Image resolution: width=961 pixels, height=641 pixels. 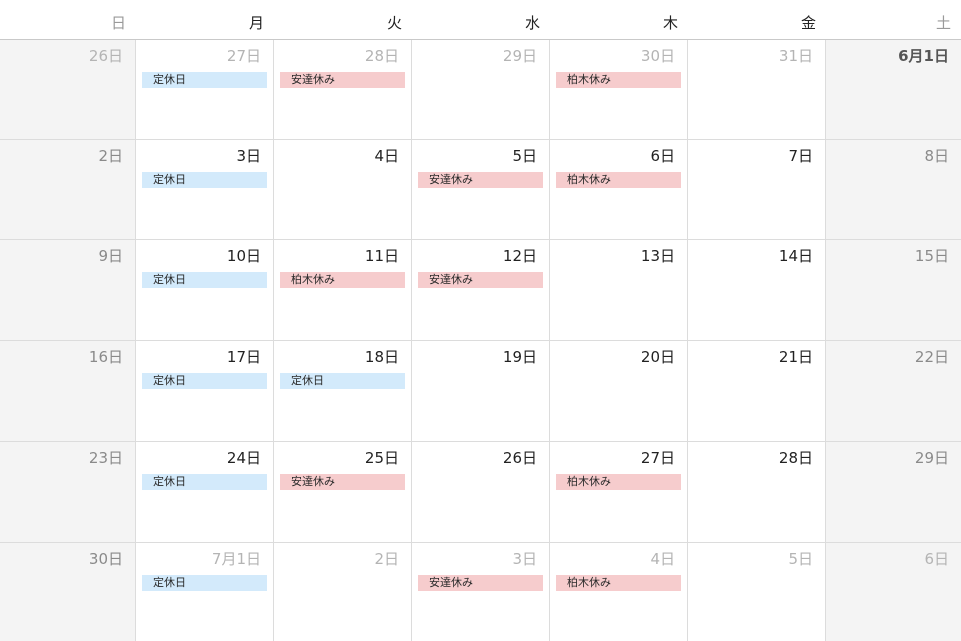 What do you see at coordinates (757, 290) in the screenshot?
I see `day-cell: 14日` at bounding box center [757, 290].